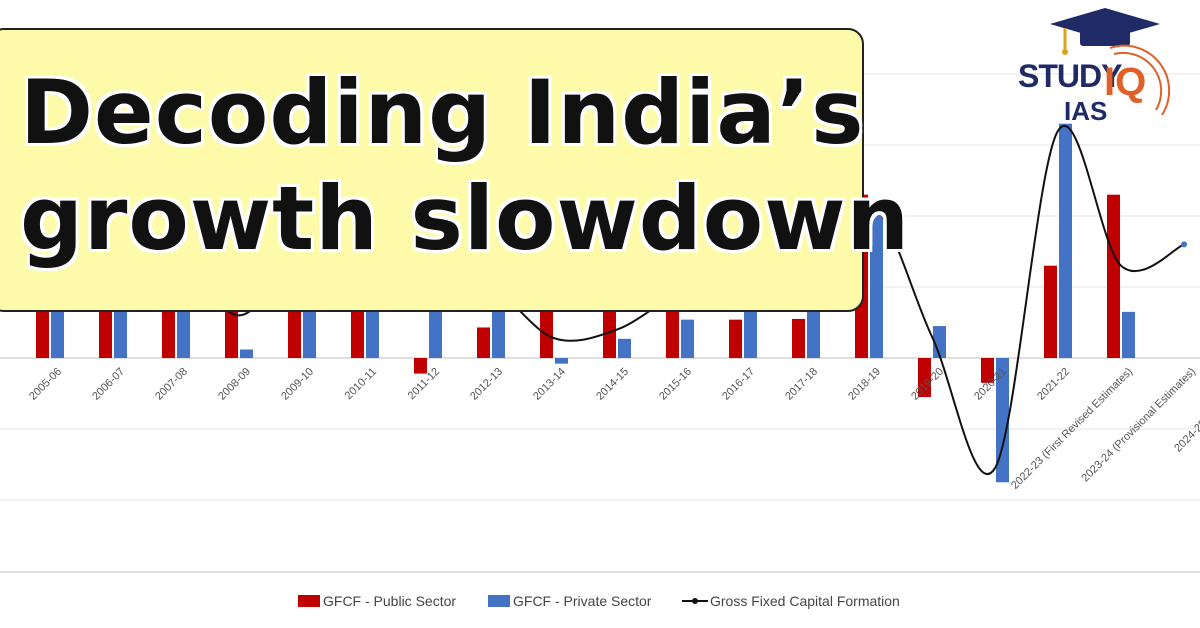 This screenshot has height=628, width=1200. I want to click on legend-swatch-marker, so click(695, 601).